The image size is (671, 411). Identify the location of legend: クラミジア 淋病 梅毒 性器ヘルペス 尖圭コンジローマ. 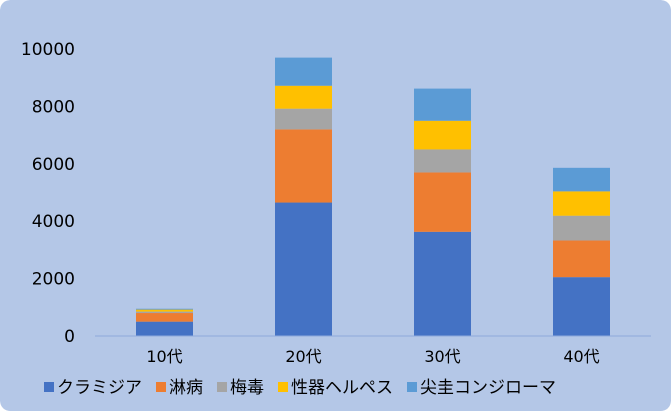
(300, 388).